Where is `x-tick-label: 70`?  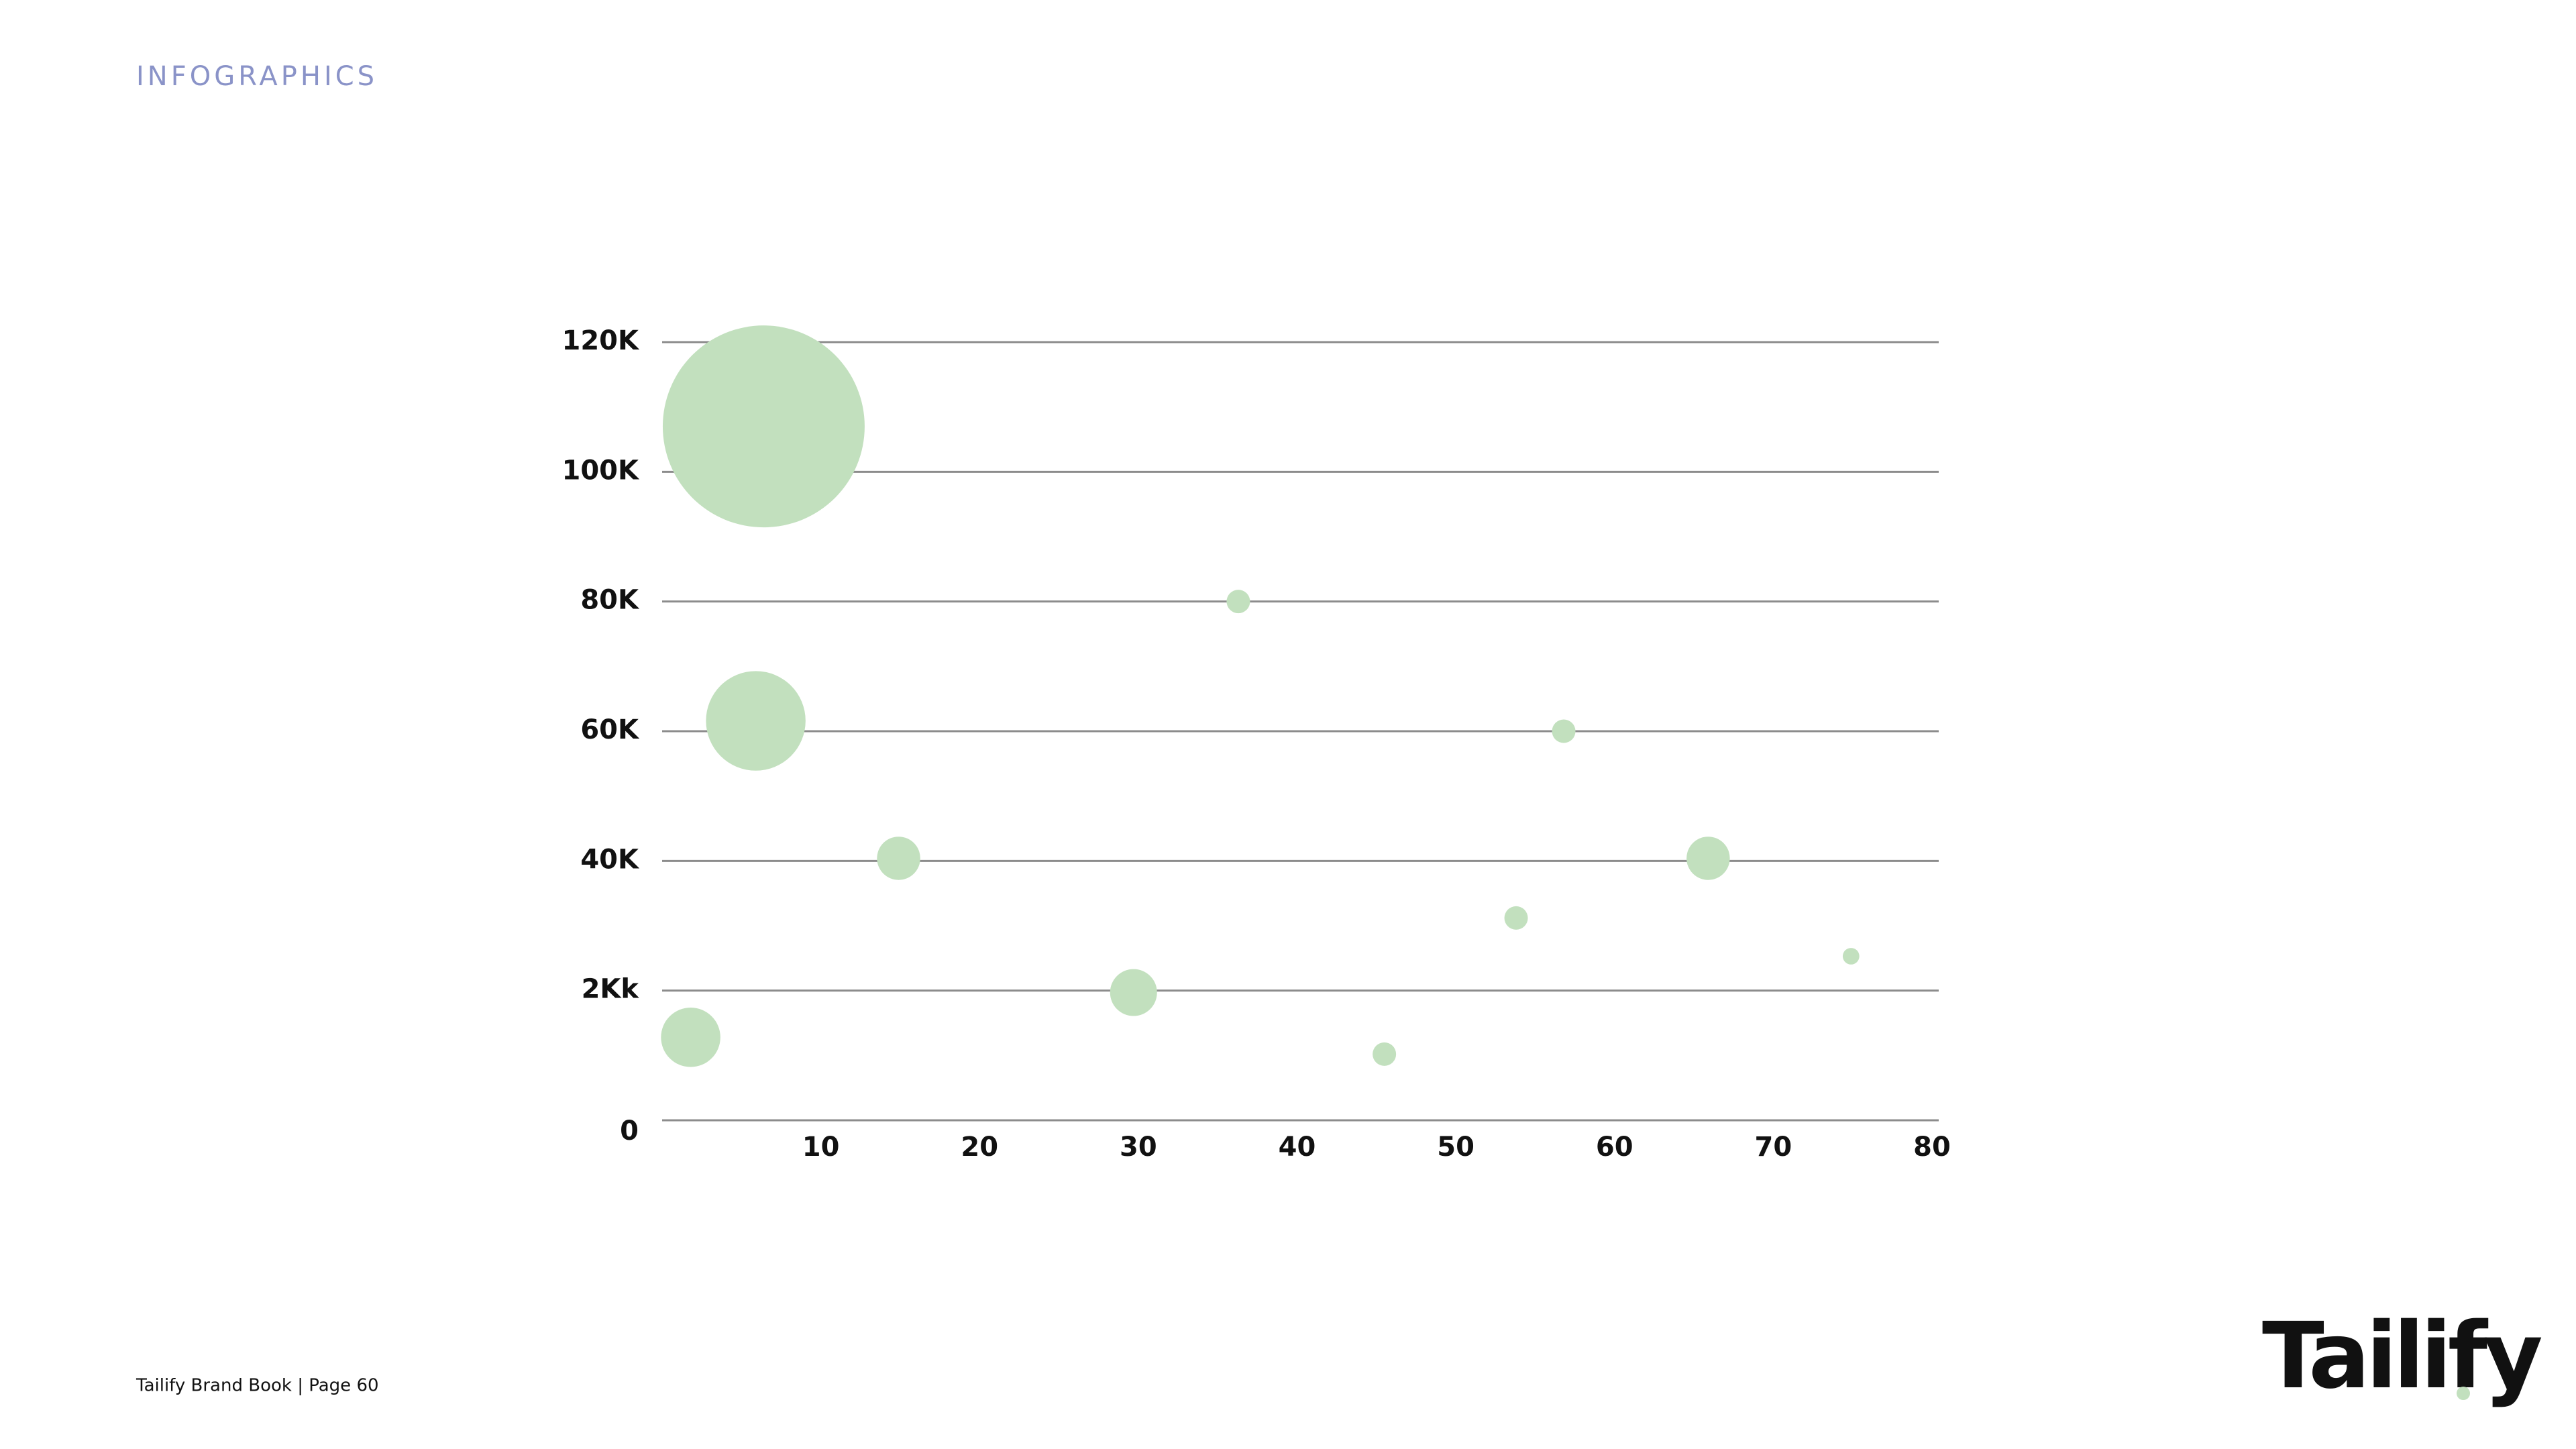 x-tick-label: 70 is located at coordinates (1773, 1147).